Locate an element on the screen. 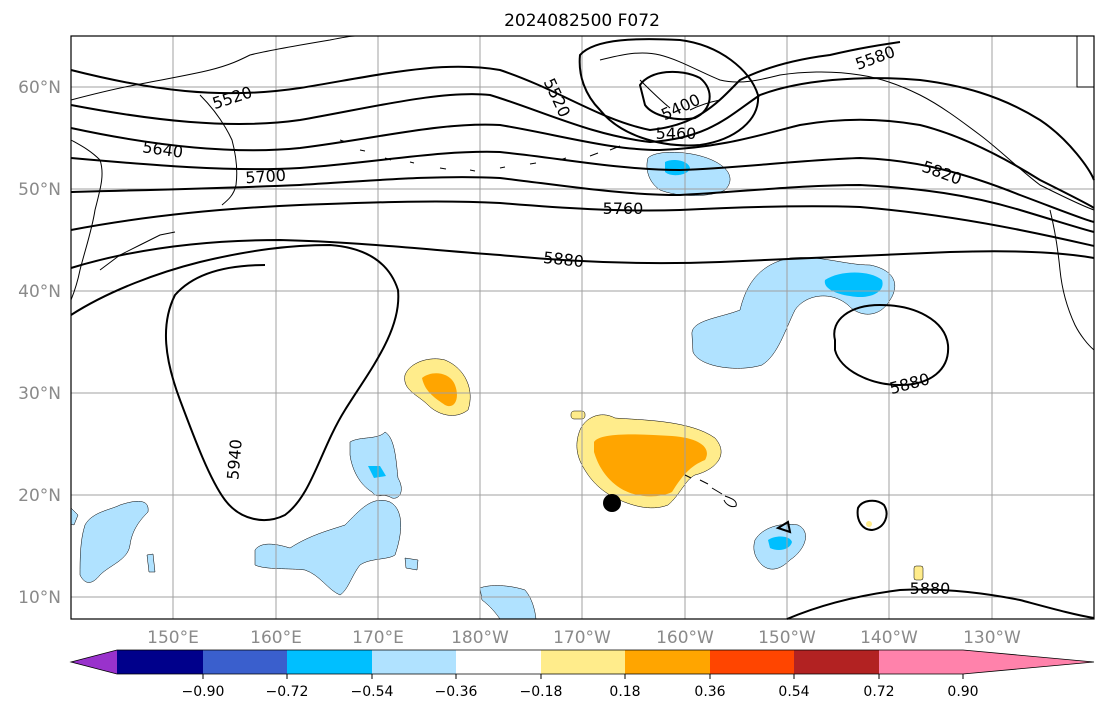 The width and height of the screenshot is (1105, 712). lon-label: 180°W is located at coordinates (480, 638).